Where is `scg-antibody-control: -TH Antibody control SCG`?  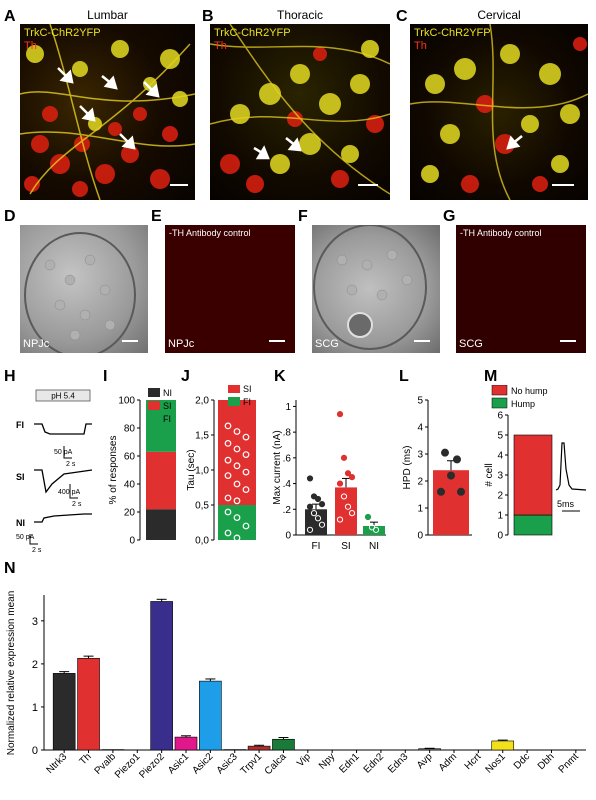
scg-antibody-control: -TH Antibody control SCG is located at coordinates (521, 289).